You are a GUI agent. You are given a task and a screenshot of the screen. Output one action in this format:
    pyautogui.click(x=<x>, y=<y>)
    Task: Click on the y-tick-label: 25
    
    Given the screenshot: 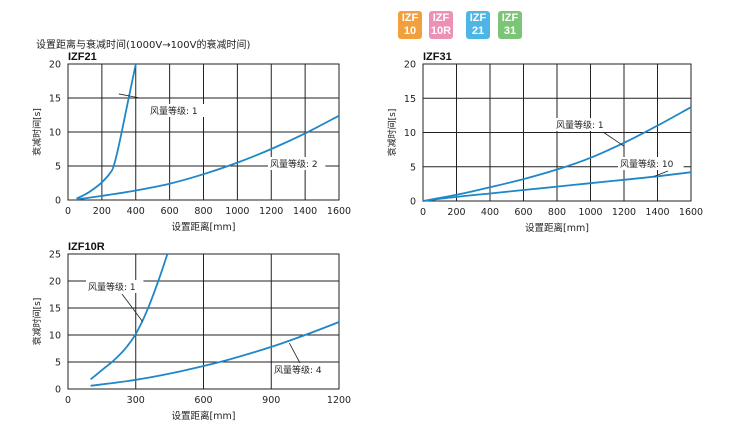 What is the action you would take?
    pyautogui.click(x=55, y=255)
    